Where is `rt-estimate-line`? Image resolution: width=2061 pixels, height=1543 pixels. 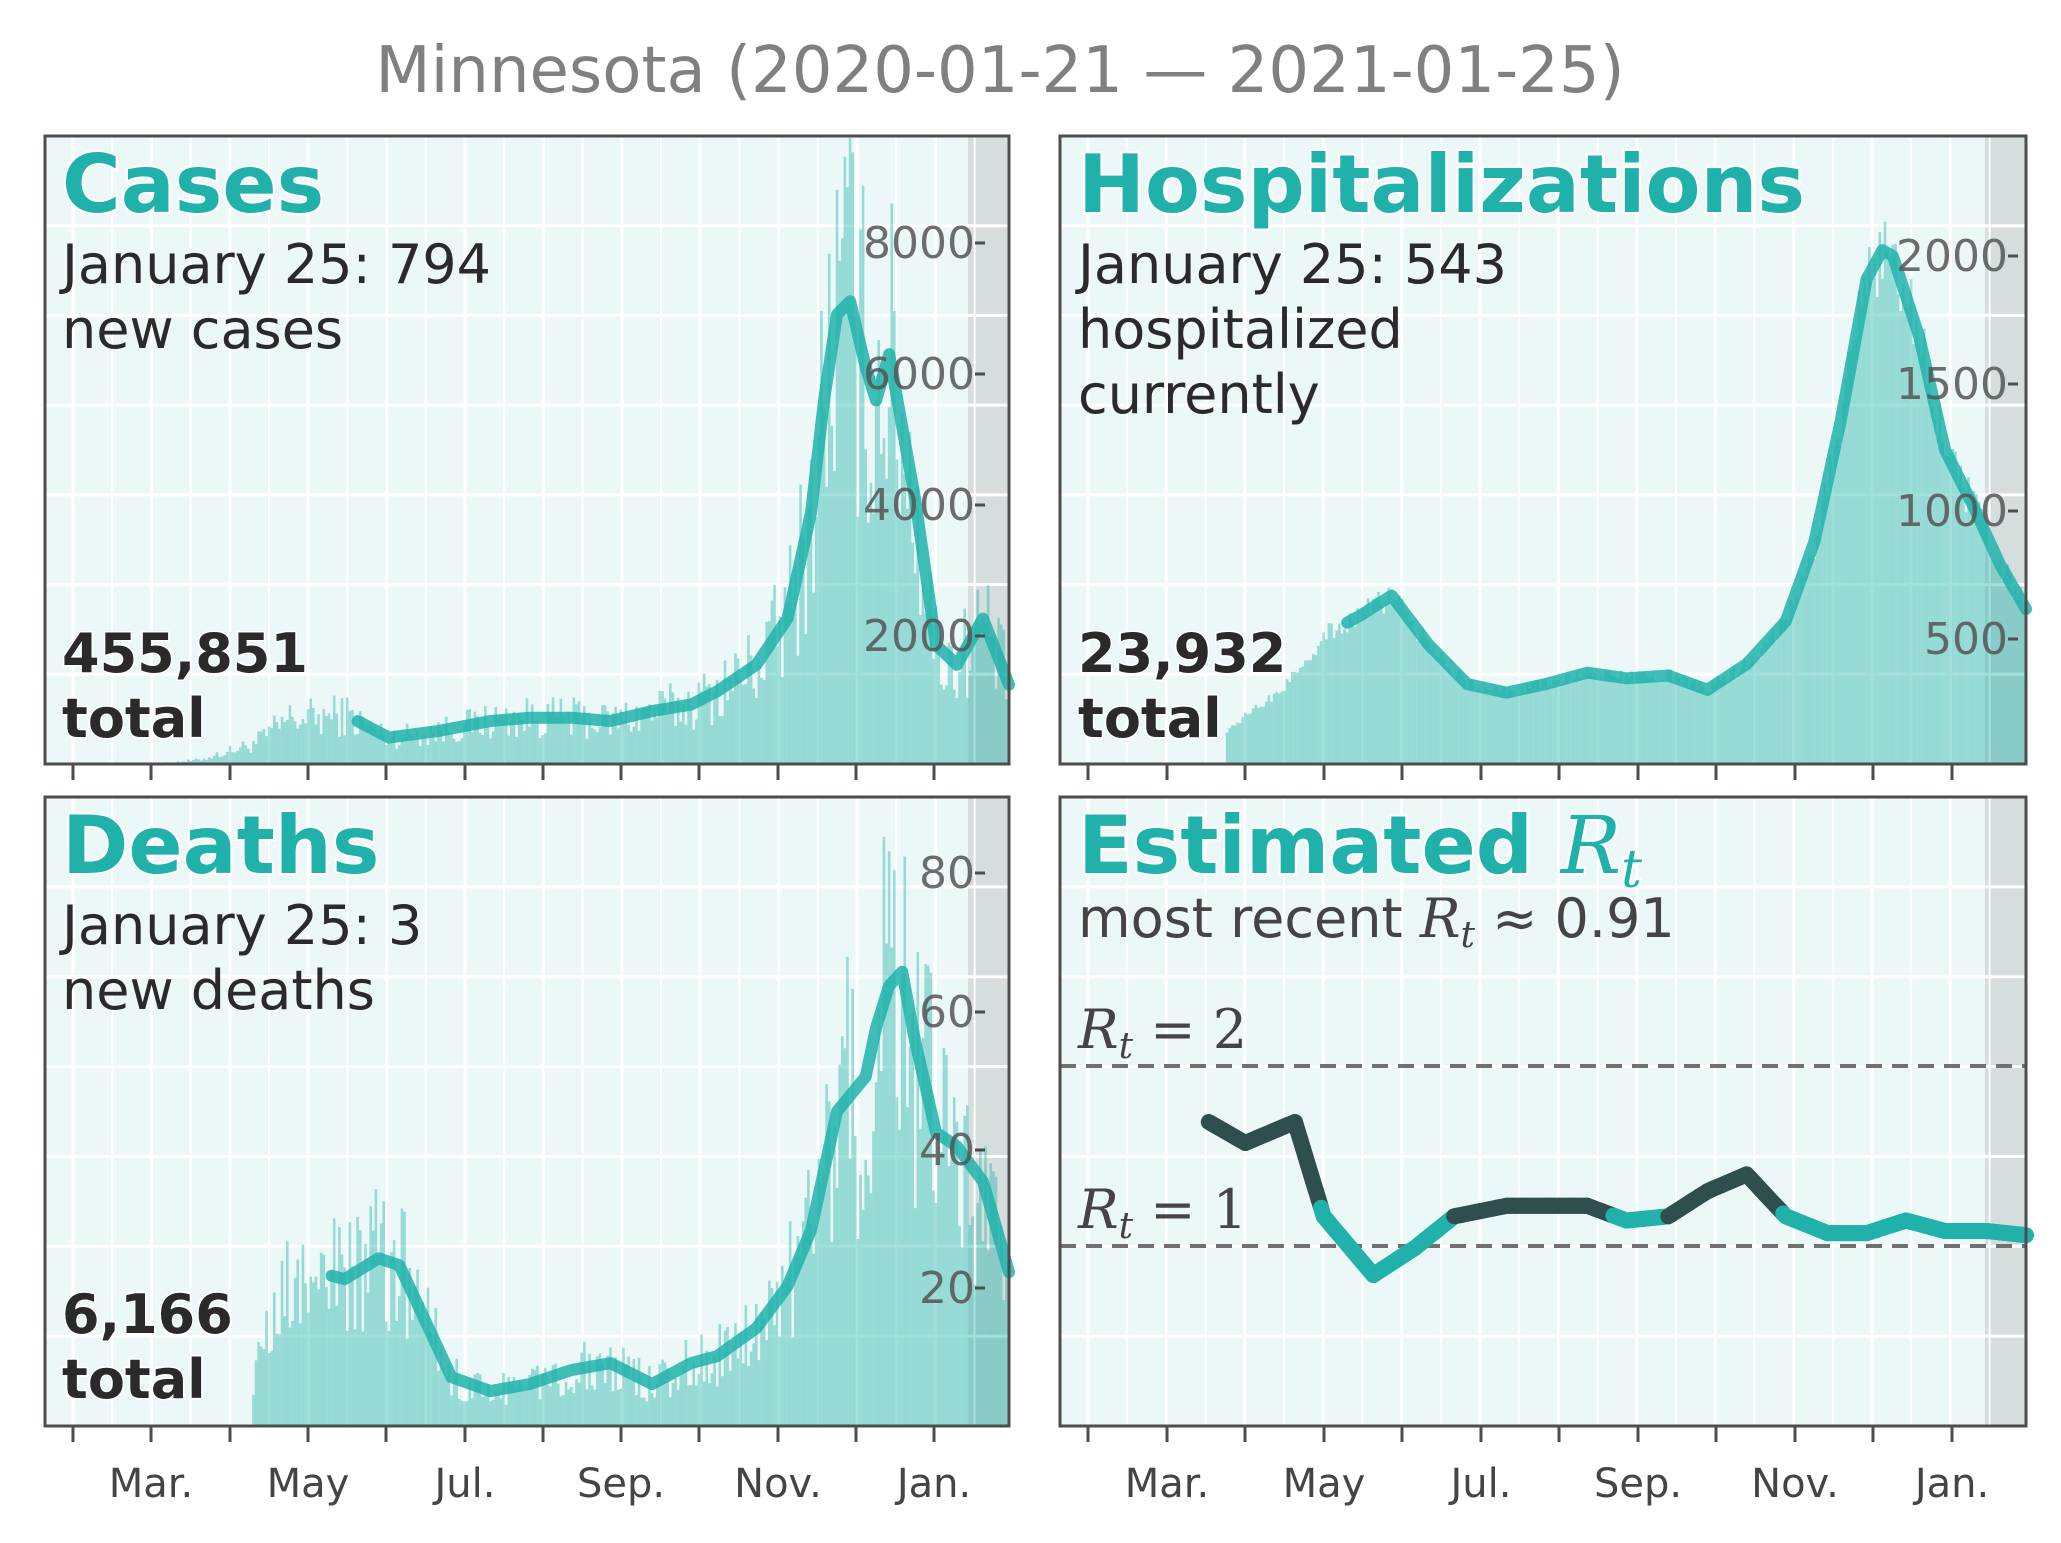 rt-estimate-line is located at coordinates (1617, 1198).